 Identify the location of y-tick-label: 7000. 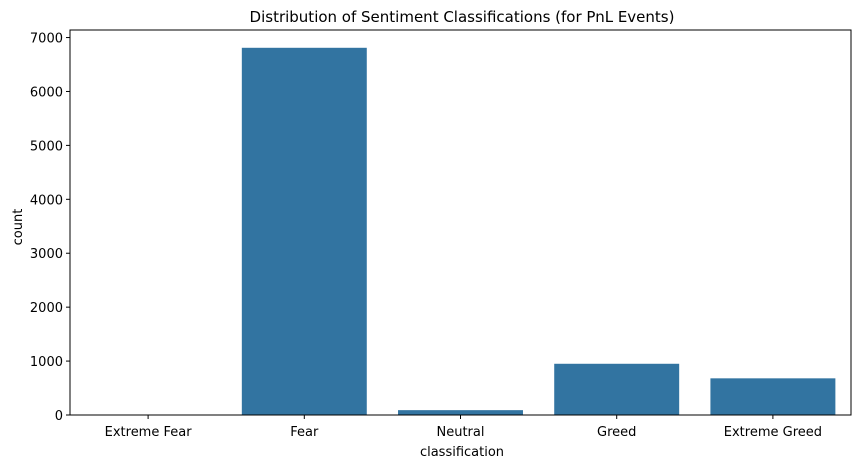
(46, 39).